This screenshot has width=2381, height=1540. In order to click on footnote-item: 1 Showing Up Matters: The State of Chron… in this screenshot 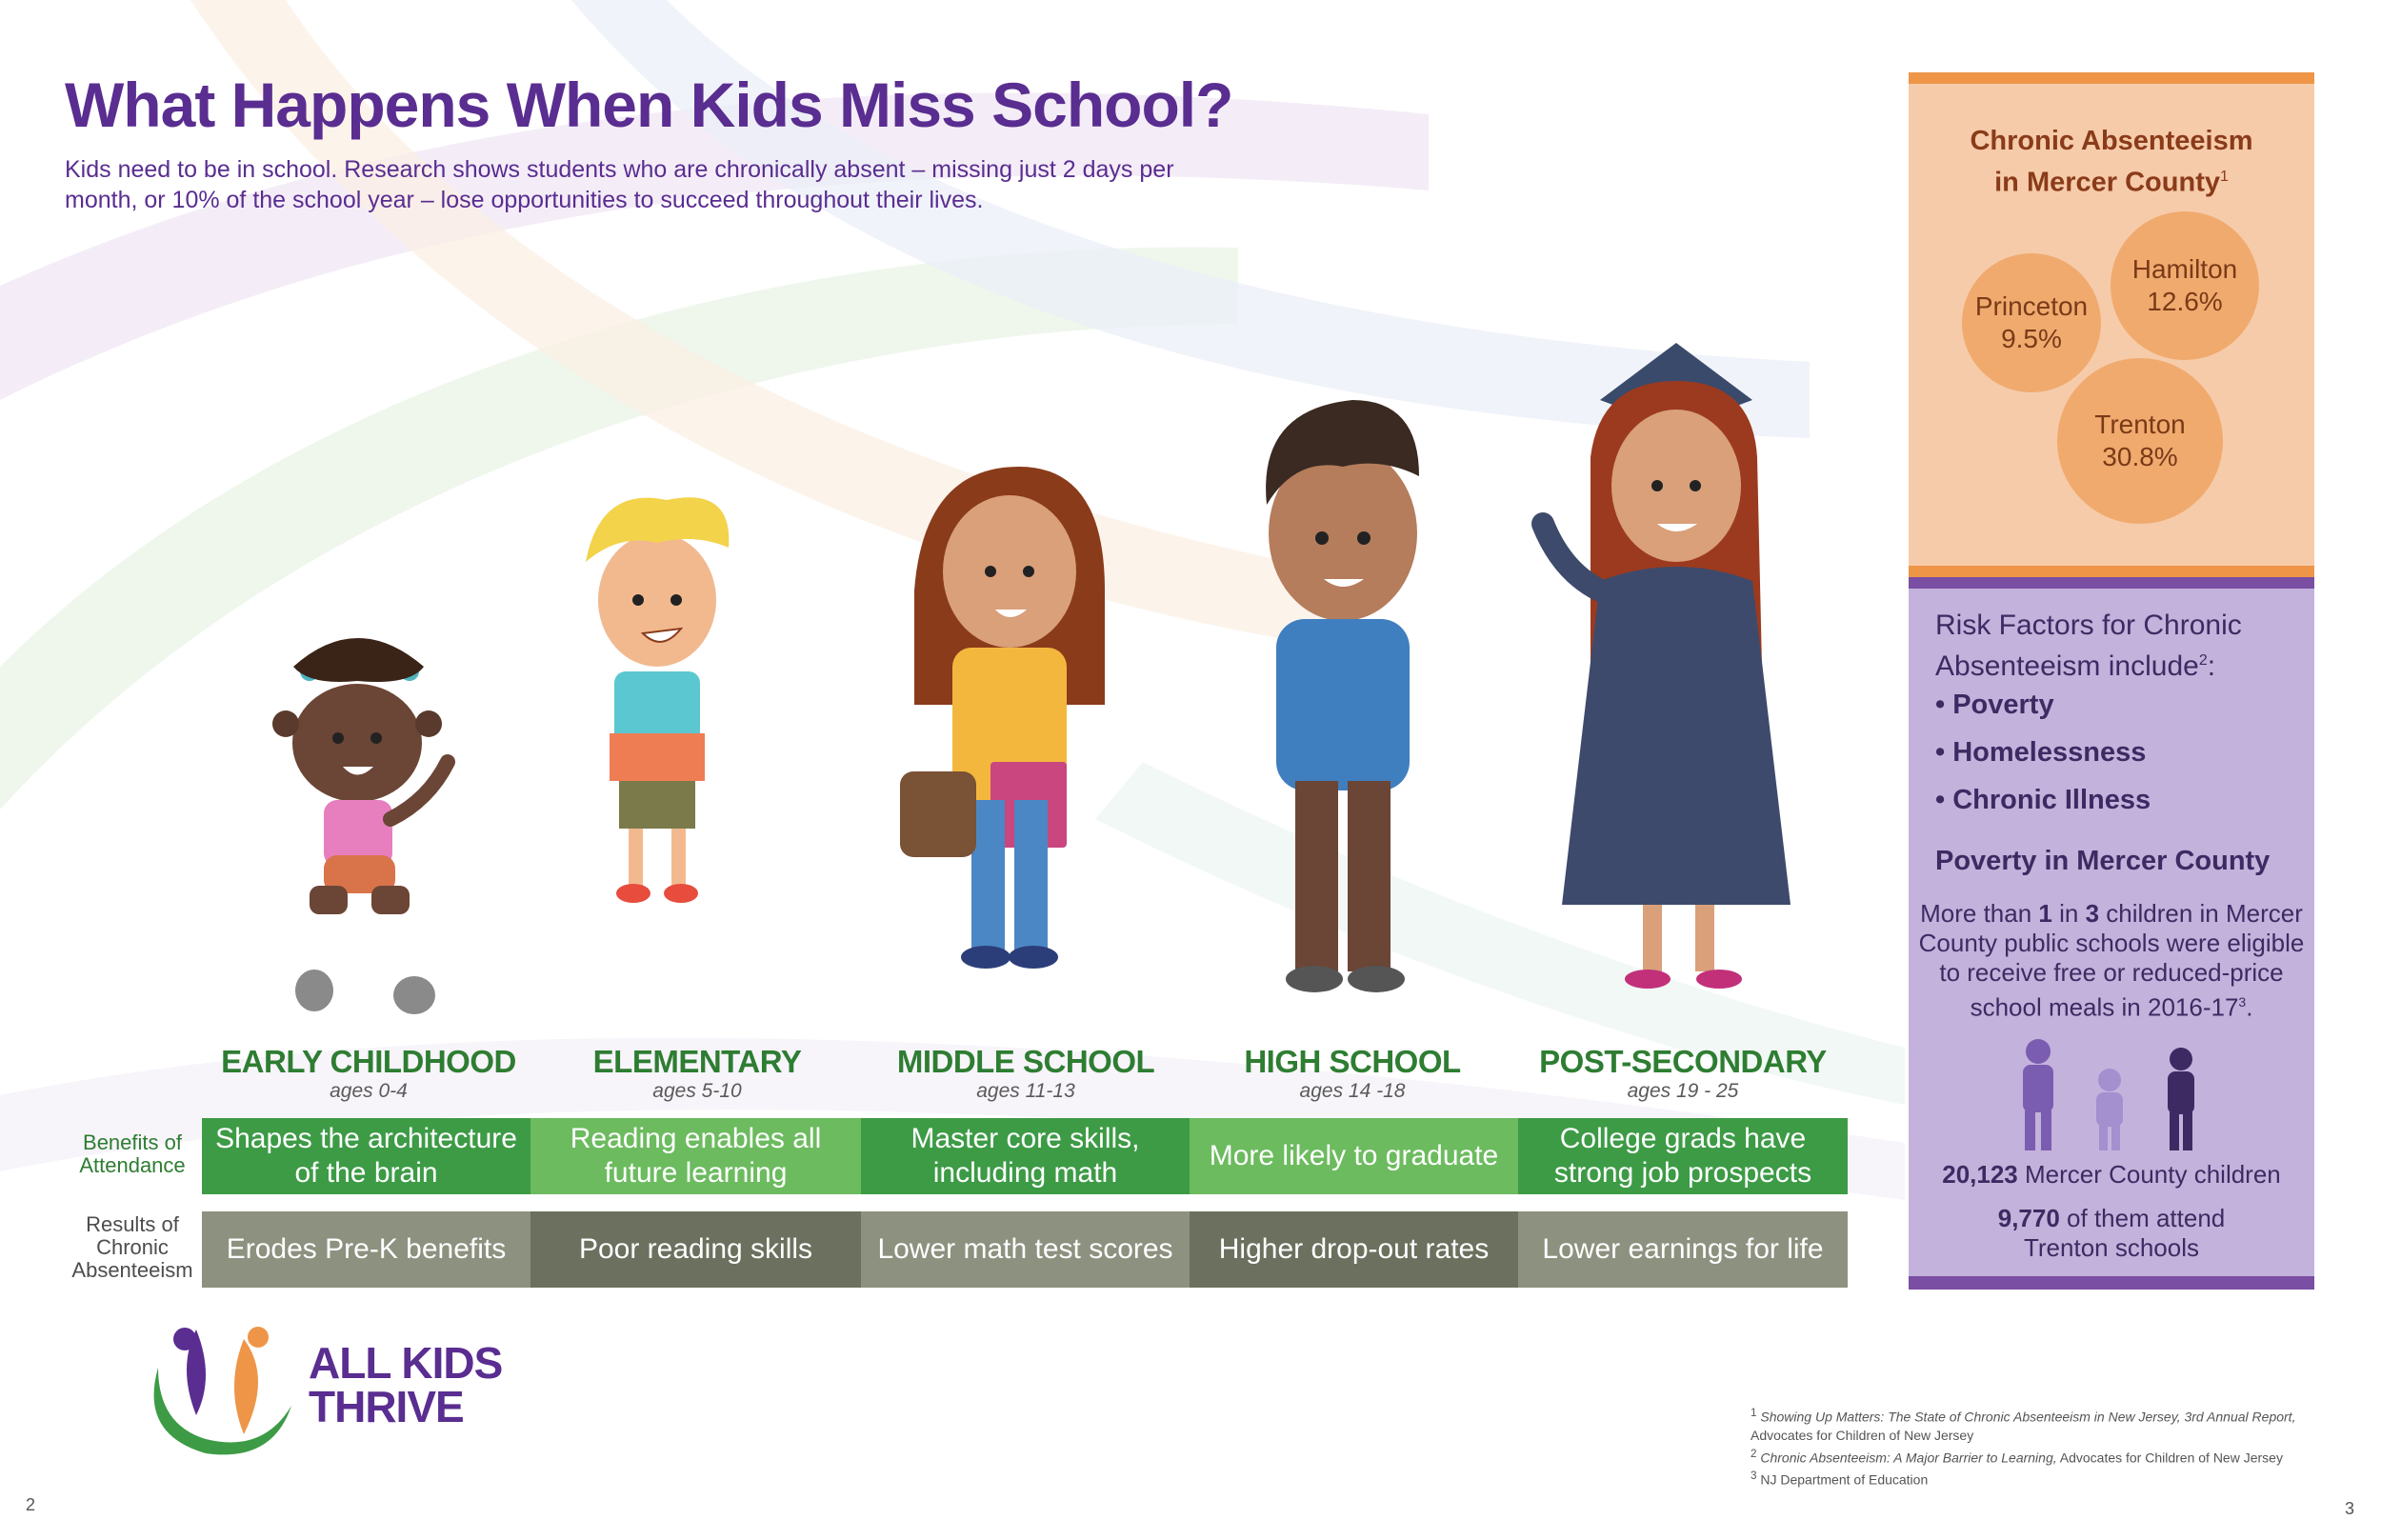, I will do `click(2023, 1425)`.